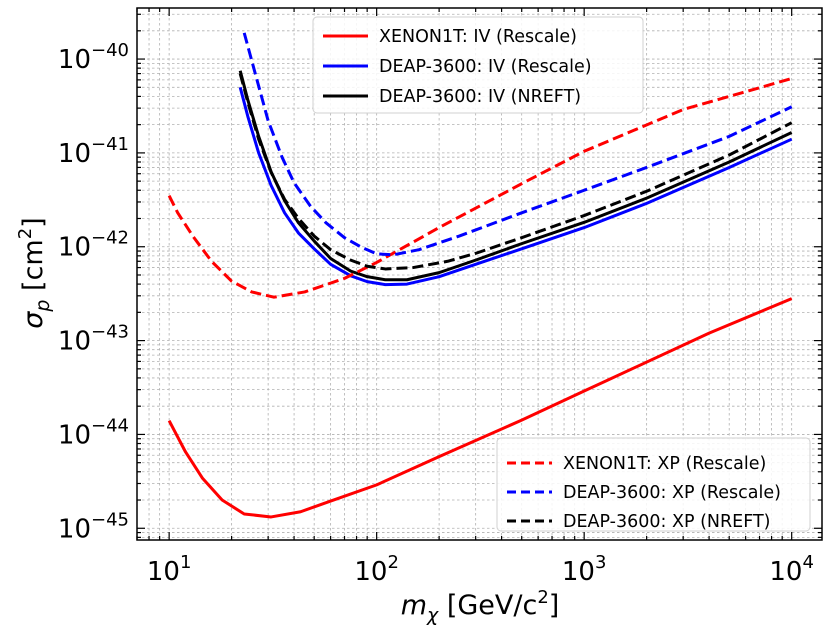  Describe the element at coordinates (33, 269) in the screenshot. I see `y-label-unit: [cm` at that location.